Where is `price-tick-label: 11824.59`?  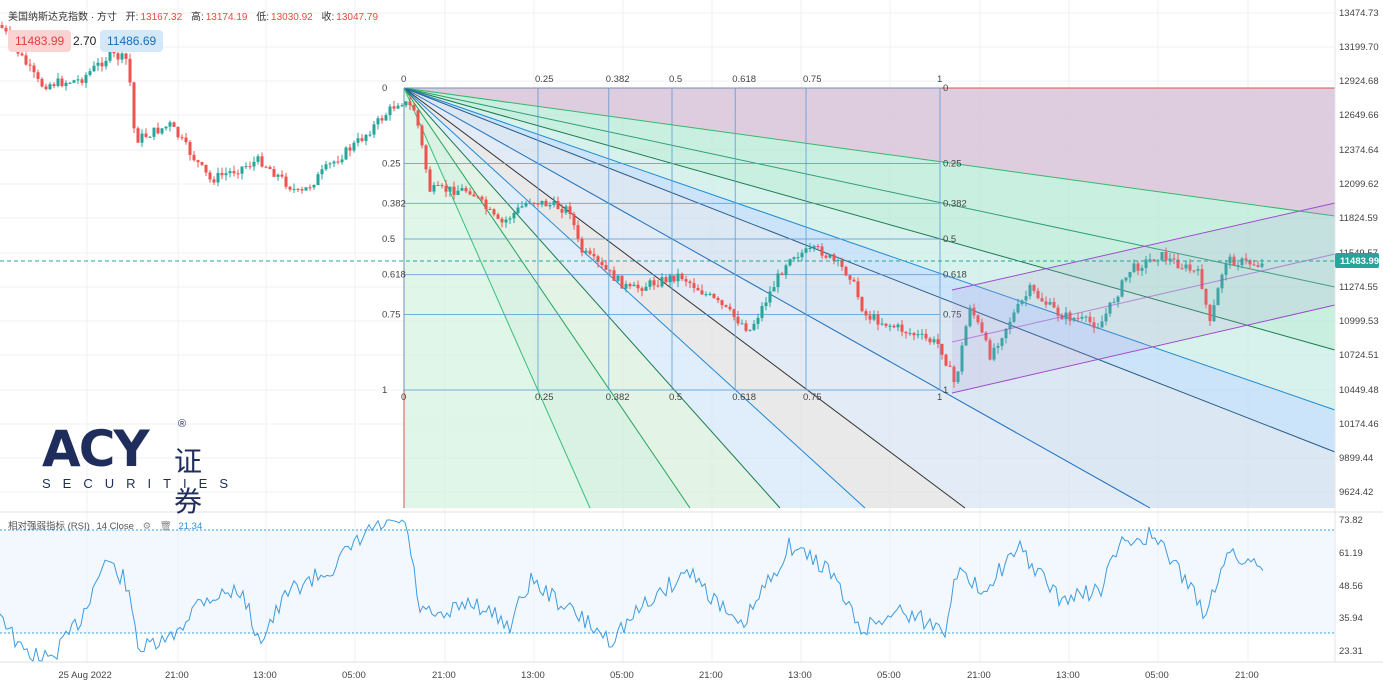 price-tick-label: 11824.59 is located at coordinates (1358, 218).